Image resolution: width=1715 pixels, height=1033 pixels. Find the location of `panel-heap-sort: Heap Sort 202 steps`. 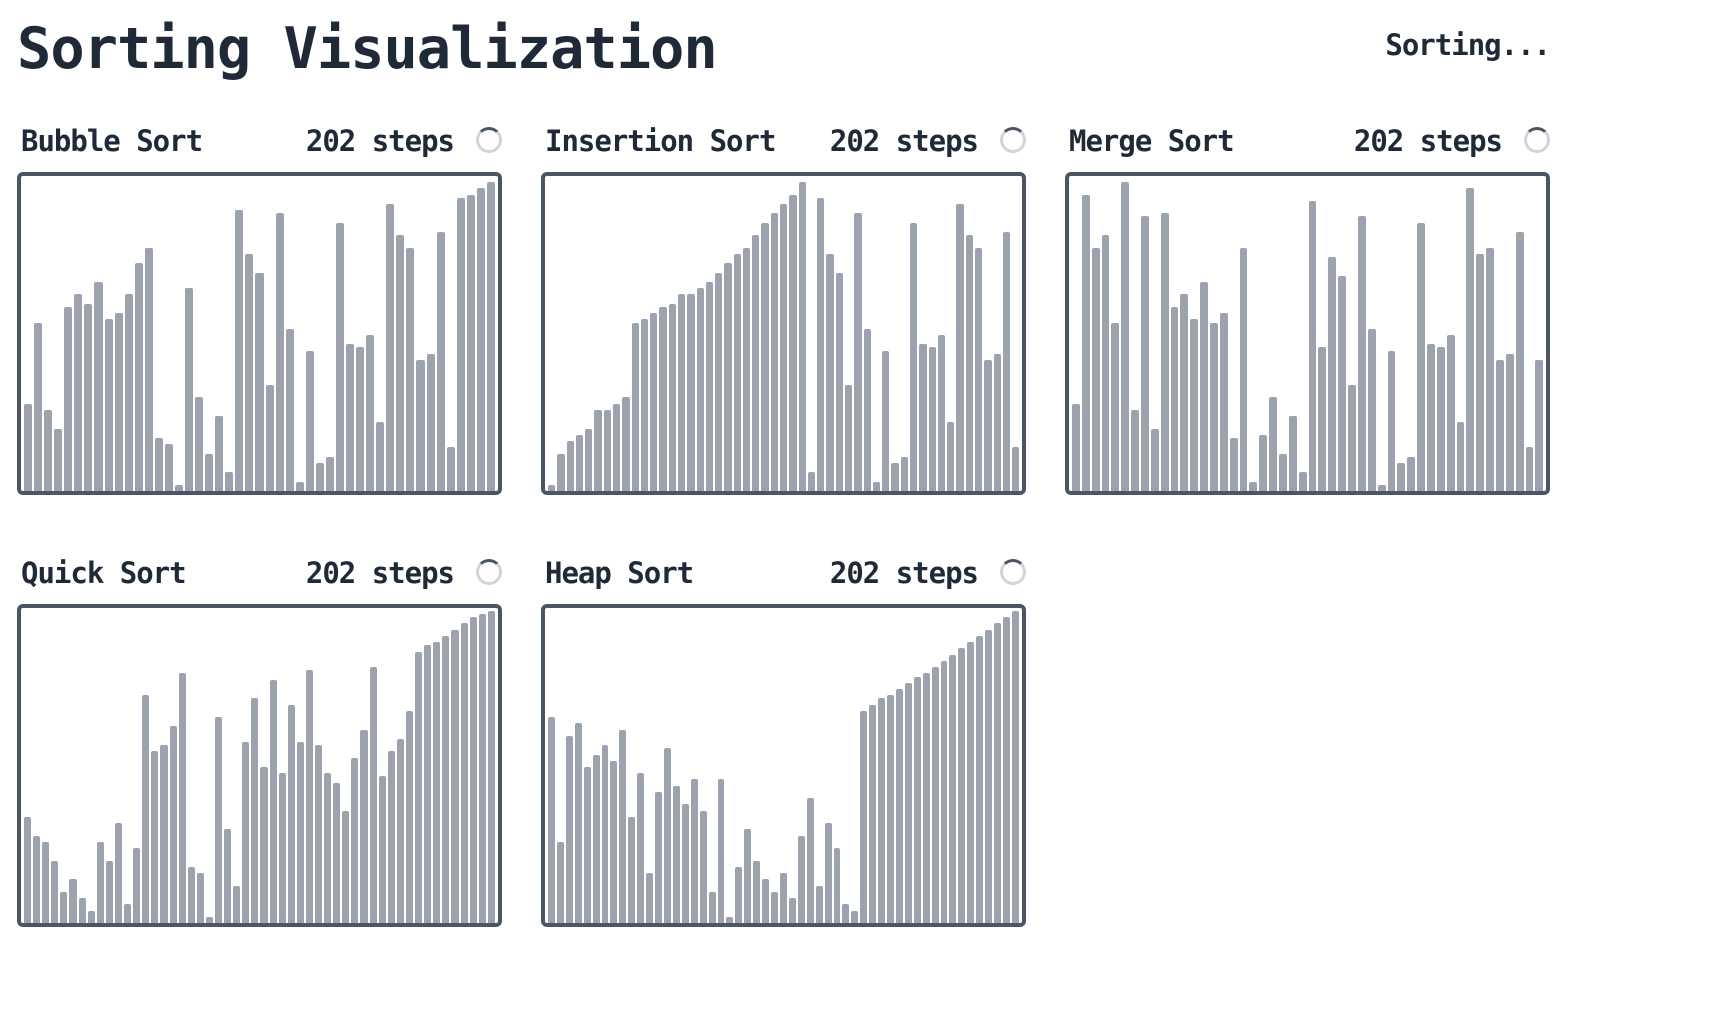

panel-heap-sort: Heap Sort 202 steps is located at coordinates (783, 737).